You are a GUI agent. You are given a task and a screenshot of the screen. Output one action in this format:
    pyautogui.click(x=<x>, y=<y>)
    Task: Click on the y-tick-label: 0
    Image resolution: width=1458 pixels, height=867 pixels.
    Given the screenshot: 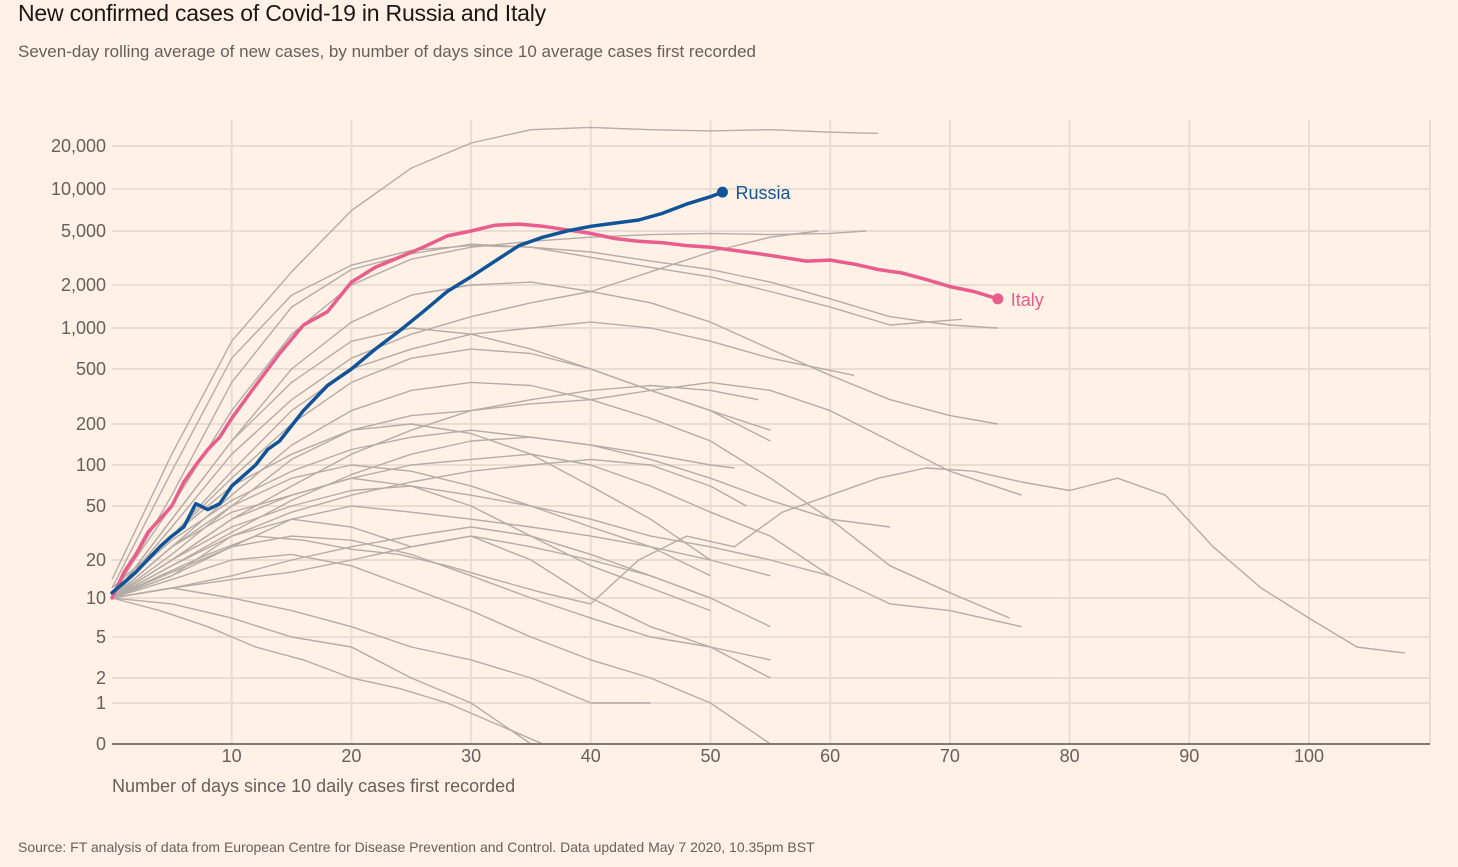 What is the action you would take?
    pyautogui.click(x=101, y=744)
    